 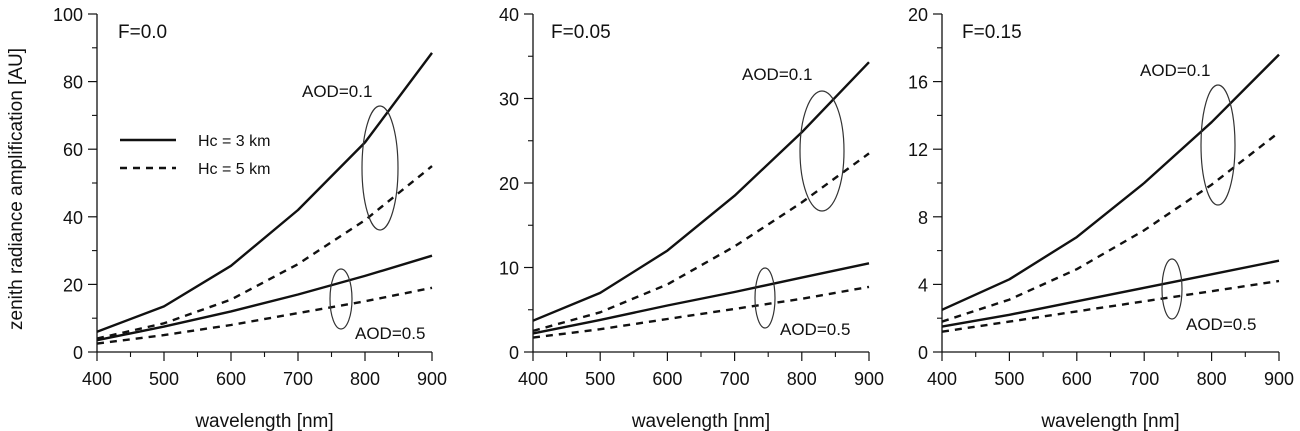 I want to click on panel-title: F=0.05, so click(x=581, y=32).